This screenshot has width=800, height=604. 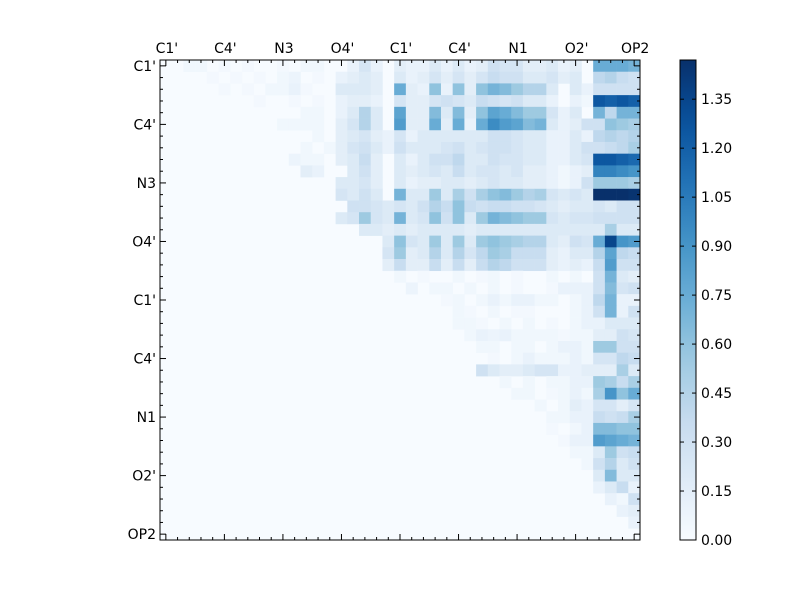 What do you see at coordinates (146, 418) in the screenshot?
I see `y-tick-label: N1` at bounding box center [146, 418].